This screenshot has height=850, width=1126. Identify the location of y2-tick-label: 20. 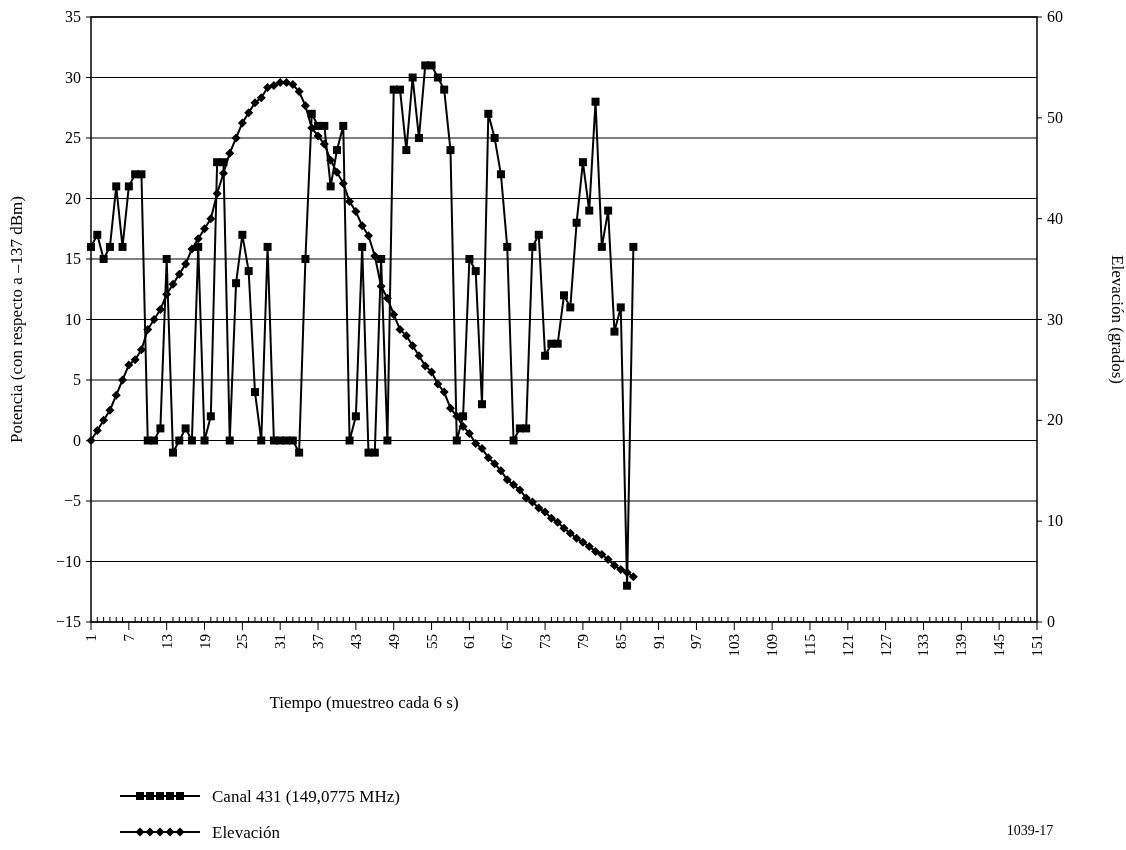
(1055, 420).